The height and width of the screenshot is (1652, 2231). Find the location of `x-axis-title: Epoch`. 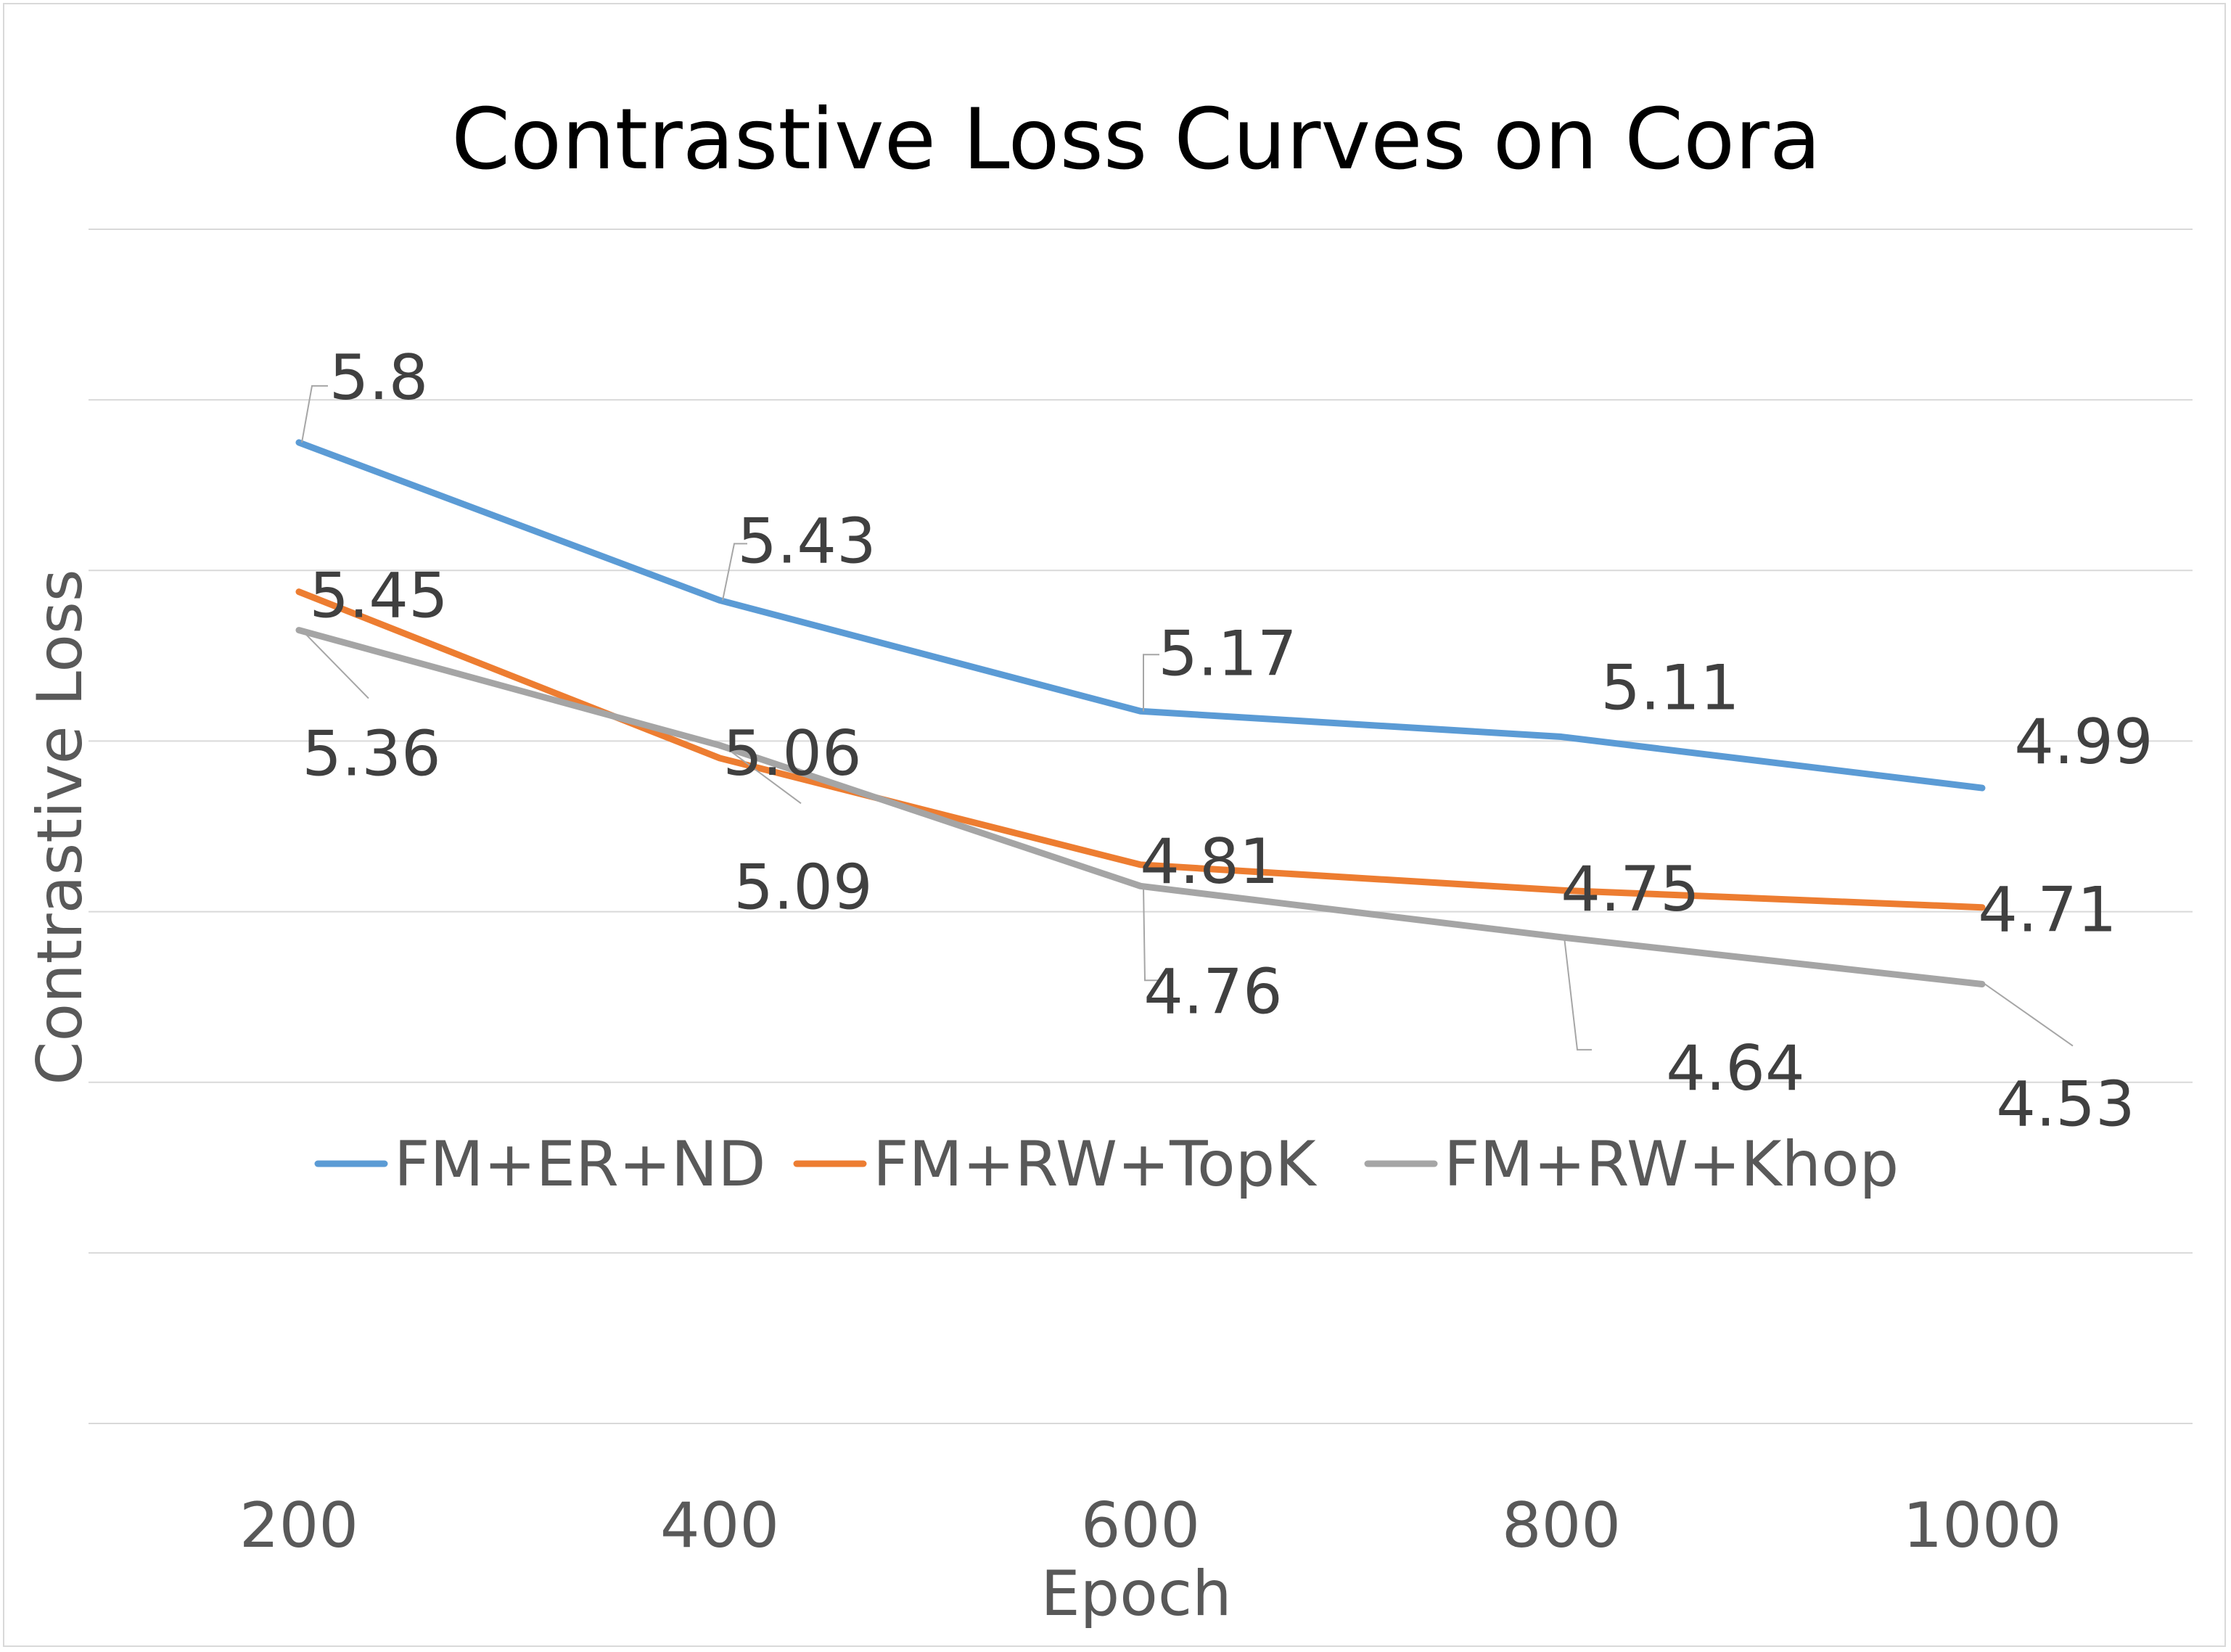

x-axis-title: Epoch is located at coordinates (1135, 1594).